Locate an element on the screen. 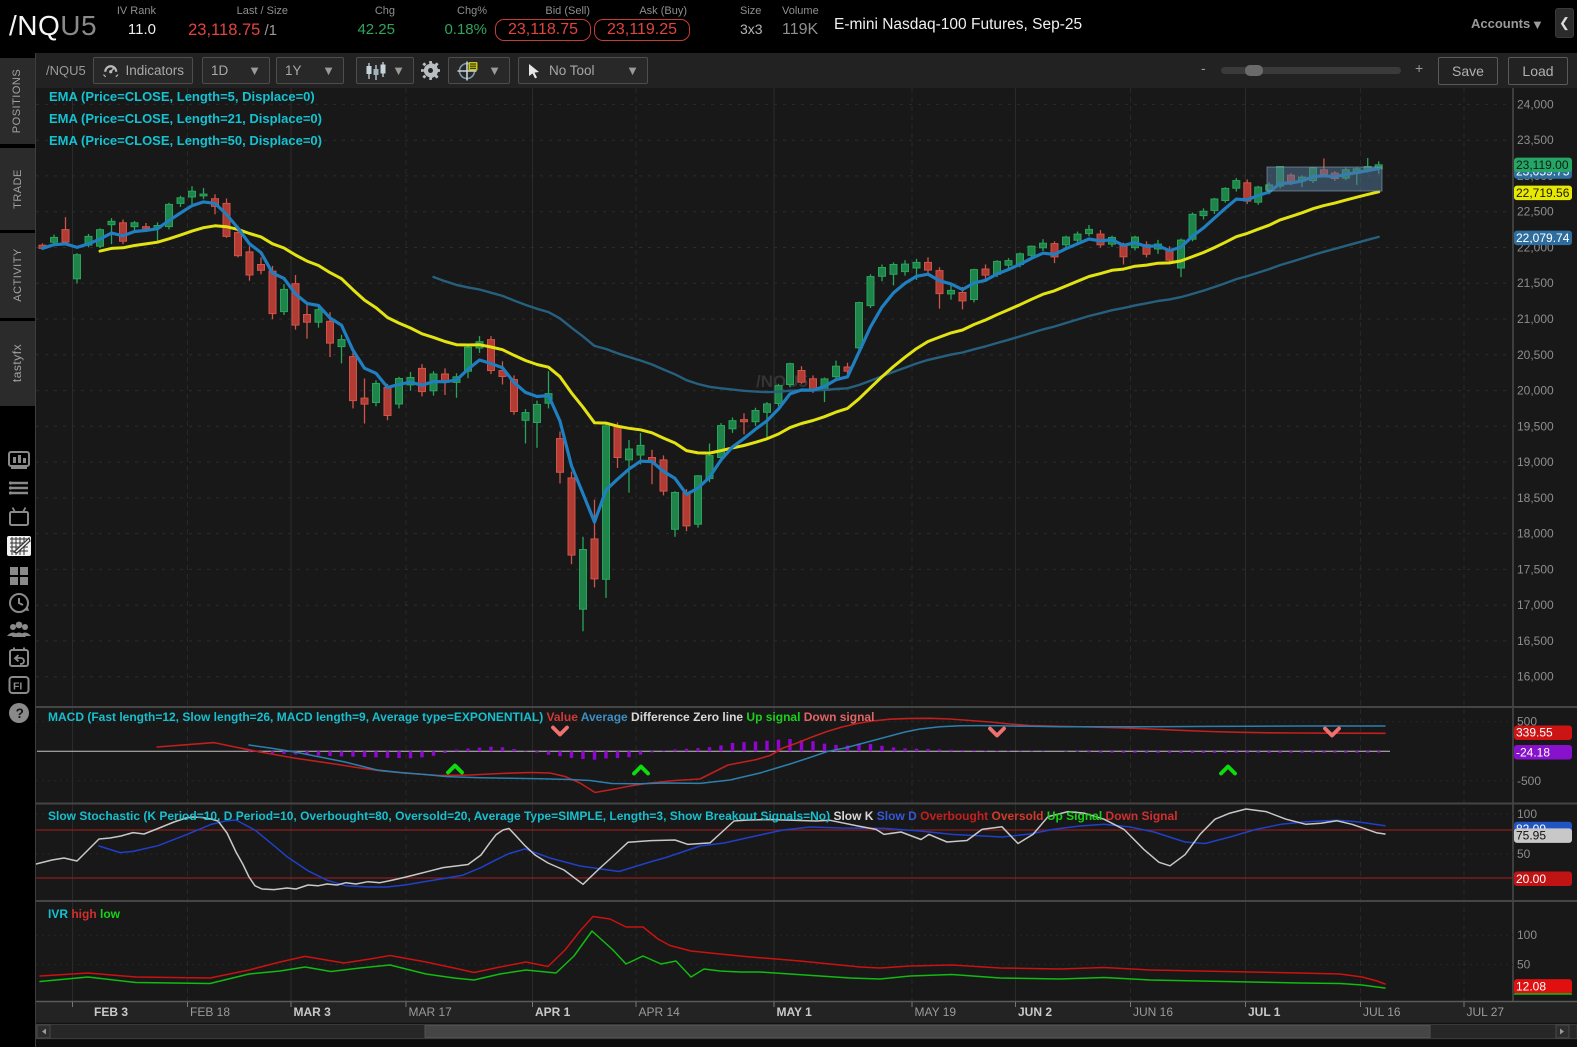  svg-text: 500 is located at coordinates (1527, 722).